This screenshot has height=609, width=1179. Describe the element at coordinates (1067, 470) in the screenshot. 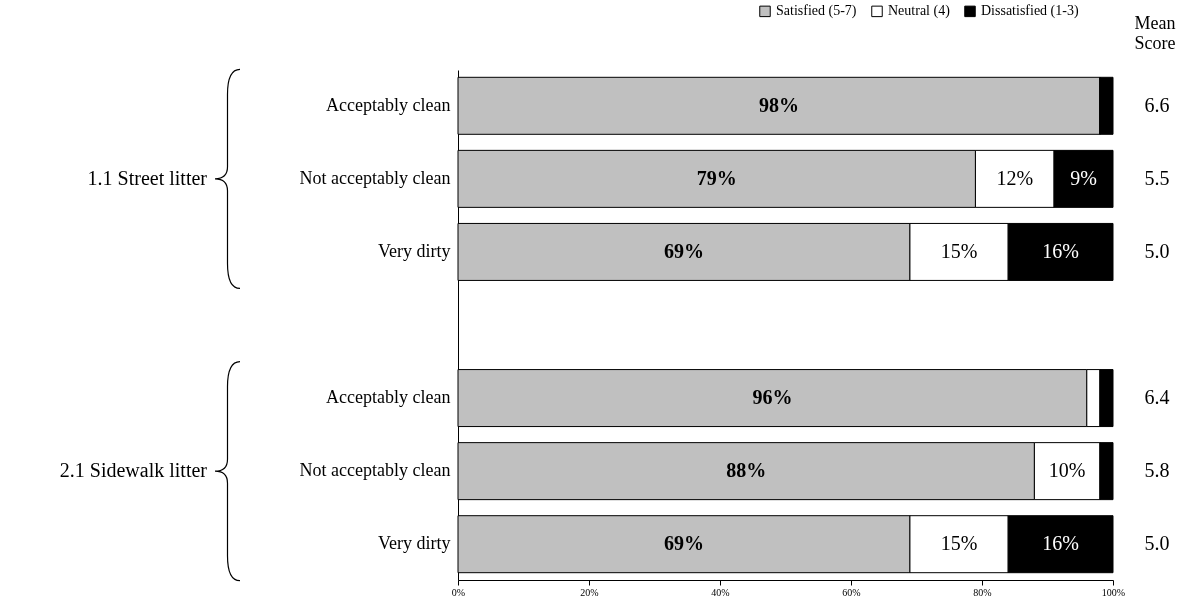

I see `data-label: 10%` at that location.